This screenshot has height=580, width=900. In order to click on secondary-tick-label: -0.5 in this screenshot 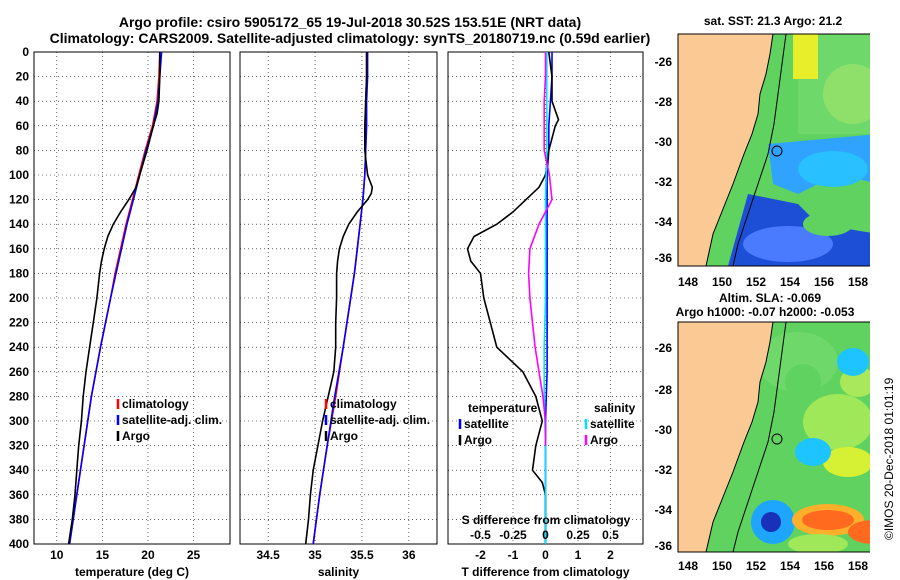, I will do `click(480, 535)`.